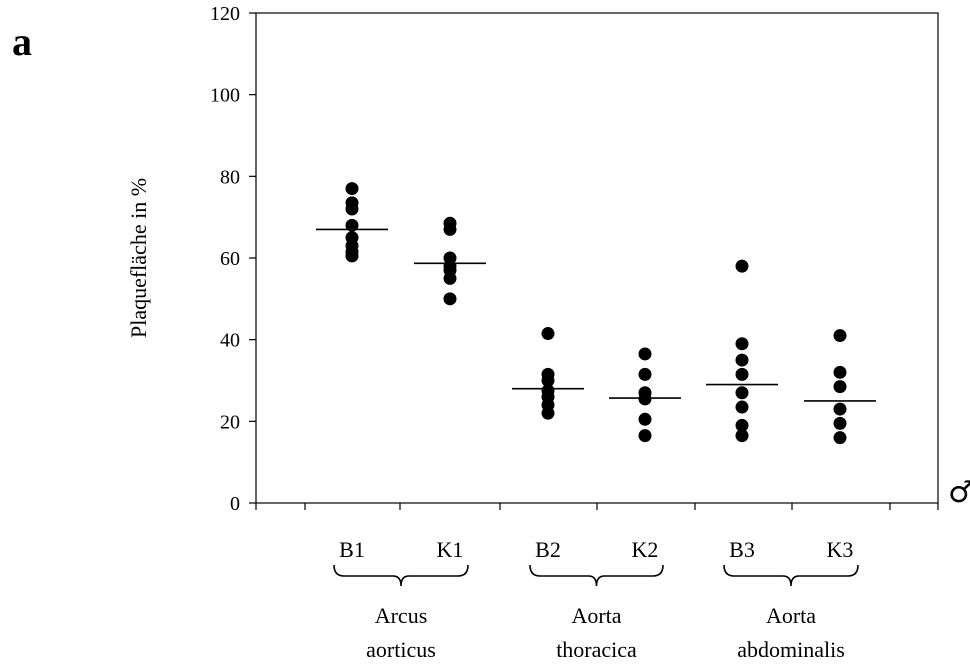  What do you see at coordinates (959, 492) in the screenshot?
I see `male-symbol: ♂` at bounding box center [959, 492].